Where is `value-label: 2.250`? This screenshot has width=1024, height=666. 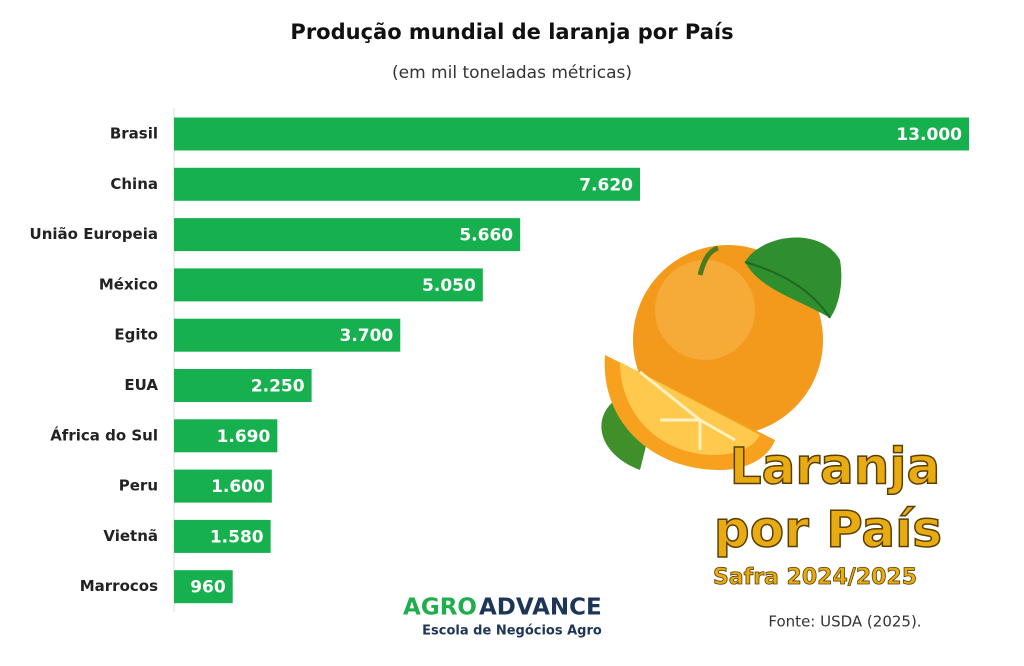
value-label: 2.250 is located at coordinates (278, 387).